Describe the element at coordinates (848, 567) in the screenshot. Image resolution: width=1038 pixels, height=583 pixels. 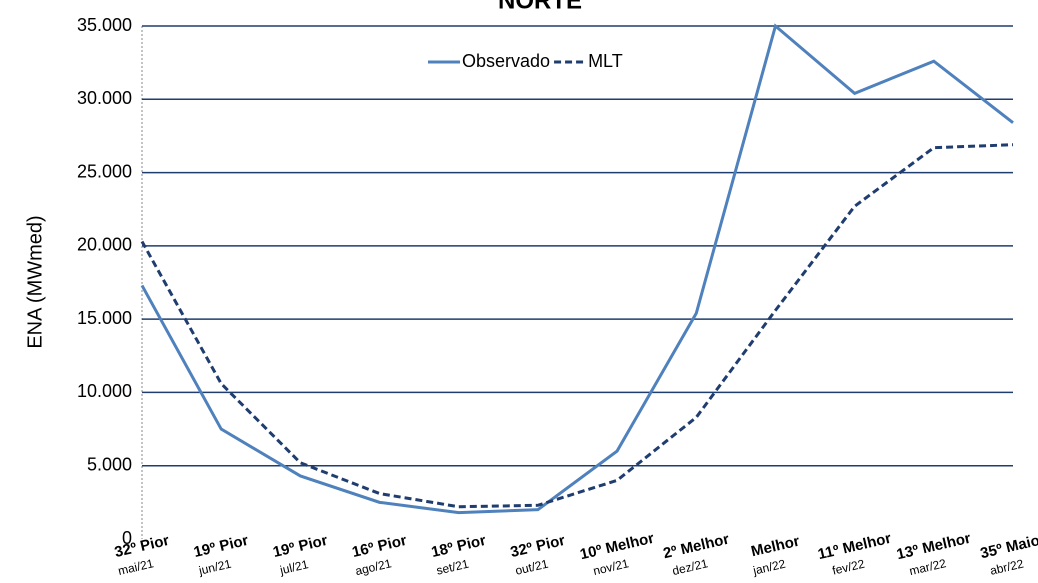
I see `x-tick-label: fev/22` at that location.